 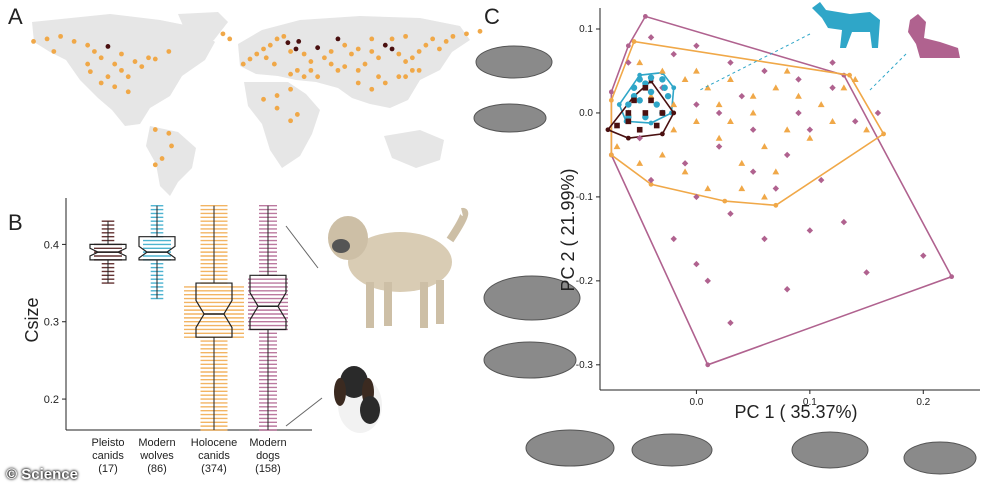 I want to click on boxplot-group-count: (374), so click(x=214, y=469).